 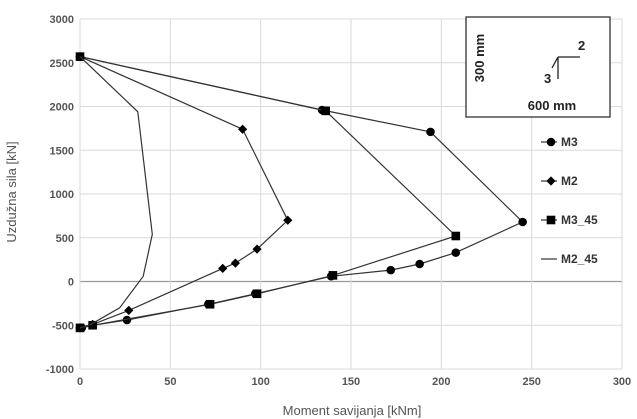 What do you see at coordinates (80, 382) in the screenshot?
I see `x-tick-label: 0` at bounding box center [80, 382].